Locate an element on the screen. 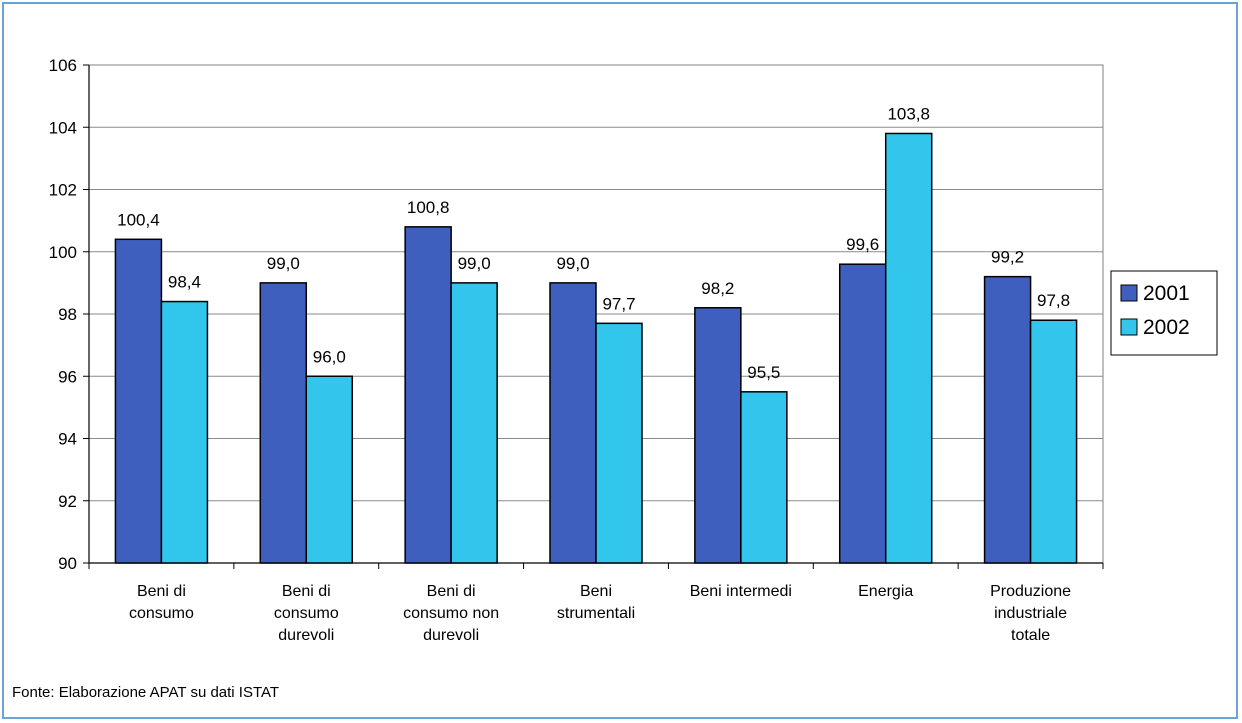 The image size is (1242, 723). x-tick-label: consumo non is located at coordinates (451, 613).